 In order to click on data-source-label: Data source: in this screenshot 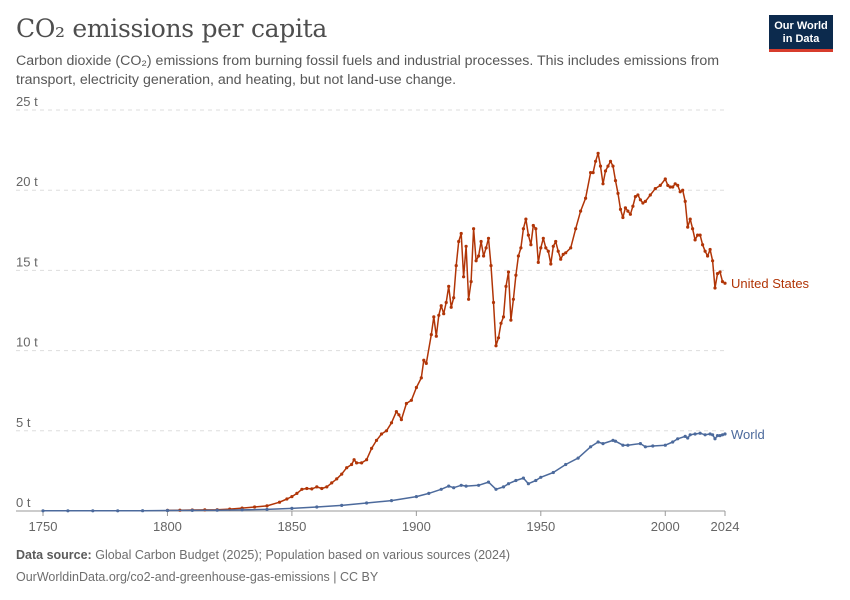, I will do `click(54, 555)`.